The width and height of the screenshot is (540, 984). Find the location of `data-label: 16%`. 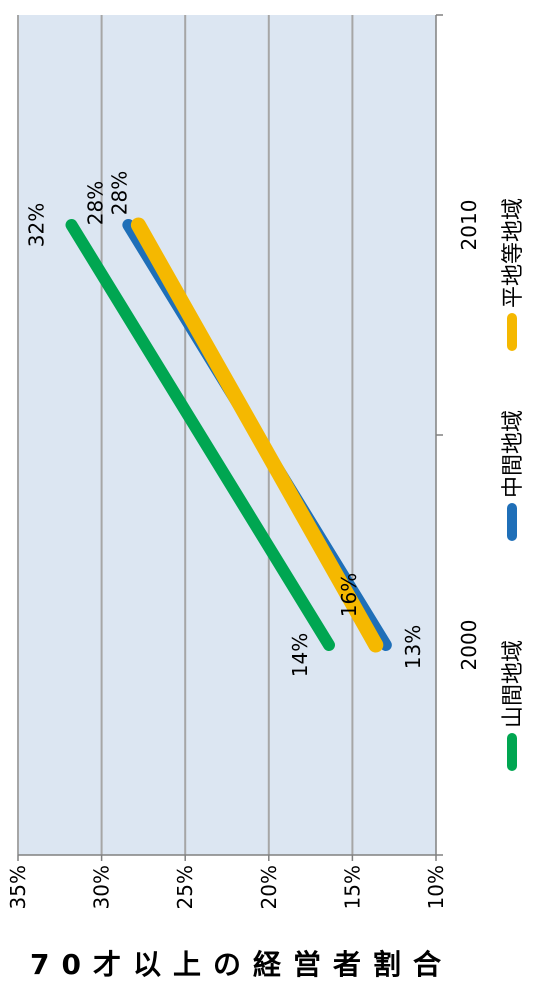

data-label: 16% is located at coordinates (349, 595).